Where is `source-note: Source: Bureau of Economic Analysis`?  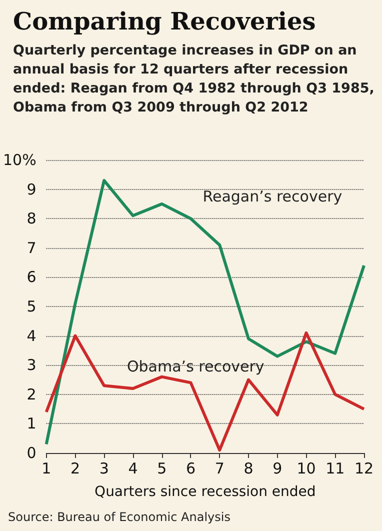 source-note: Source: Bureau of Economic Analysis is located at coordinates (119, 517).